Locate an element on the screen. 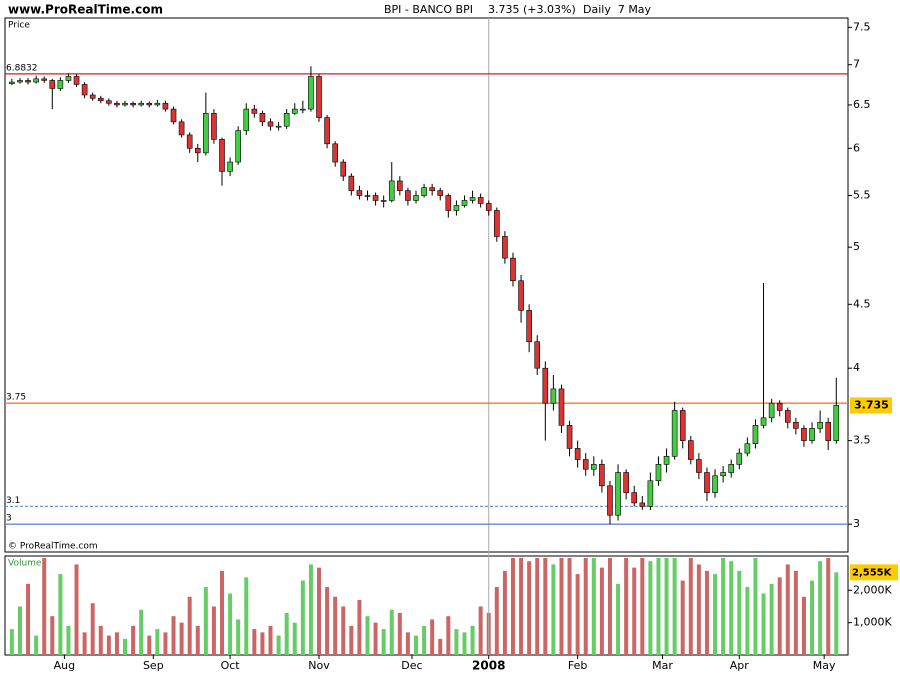 The height and width of the screenshot is (700, 900). y-tick-label: 3.5 is located at coordinates (862, 440).